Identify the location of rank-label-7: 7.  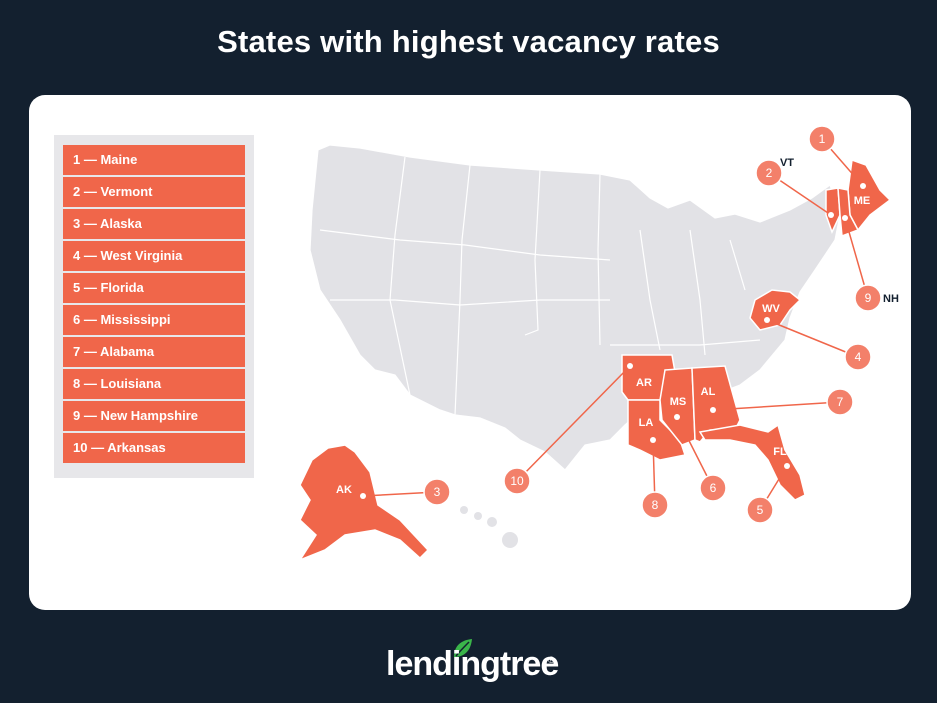
(840, 402).